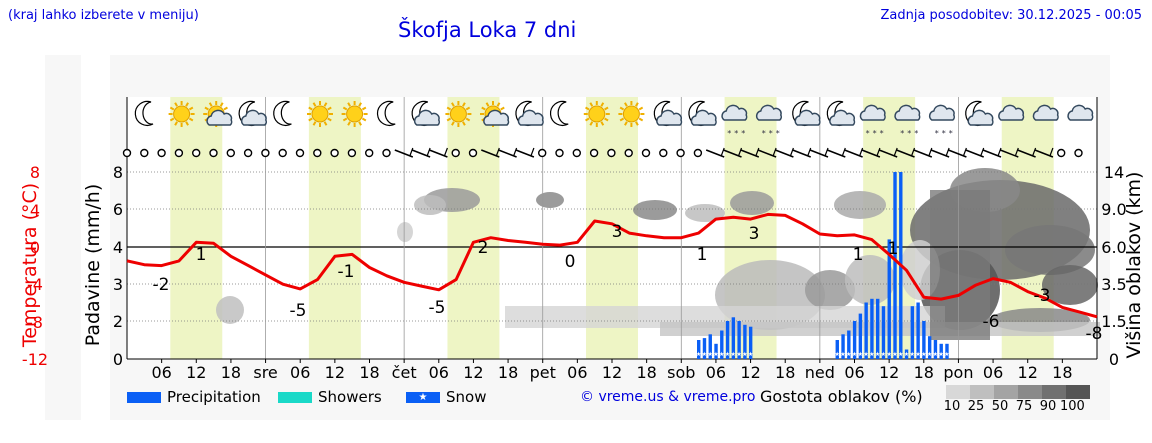  Describe the element at coordinates (1114, 172) in the screenshot. I see `cloud-height-tick: 14` at that location.